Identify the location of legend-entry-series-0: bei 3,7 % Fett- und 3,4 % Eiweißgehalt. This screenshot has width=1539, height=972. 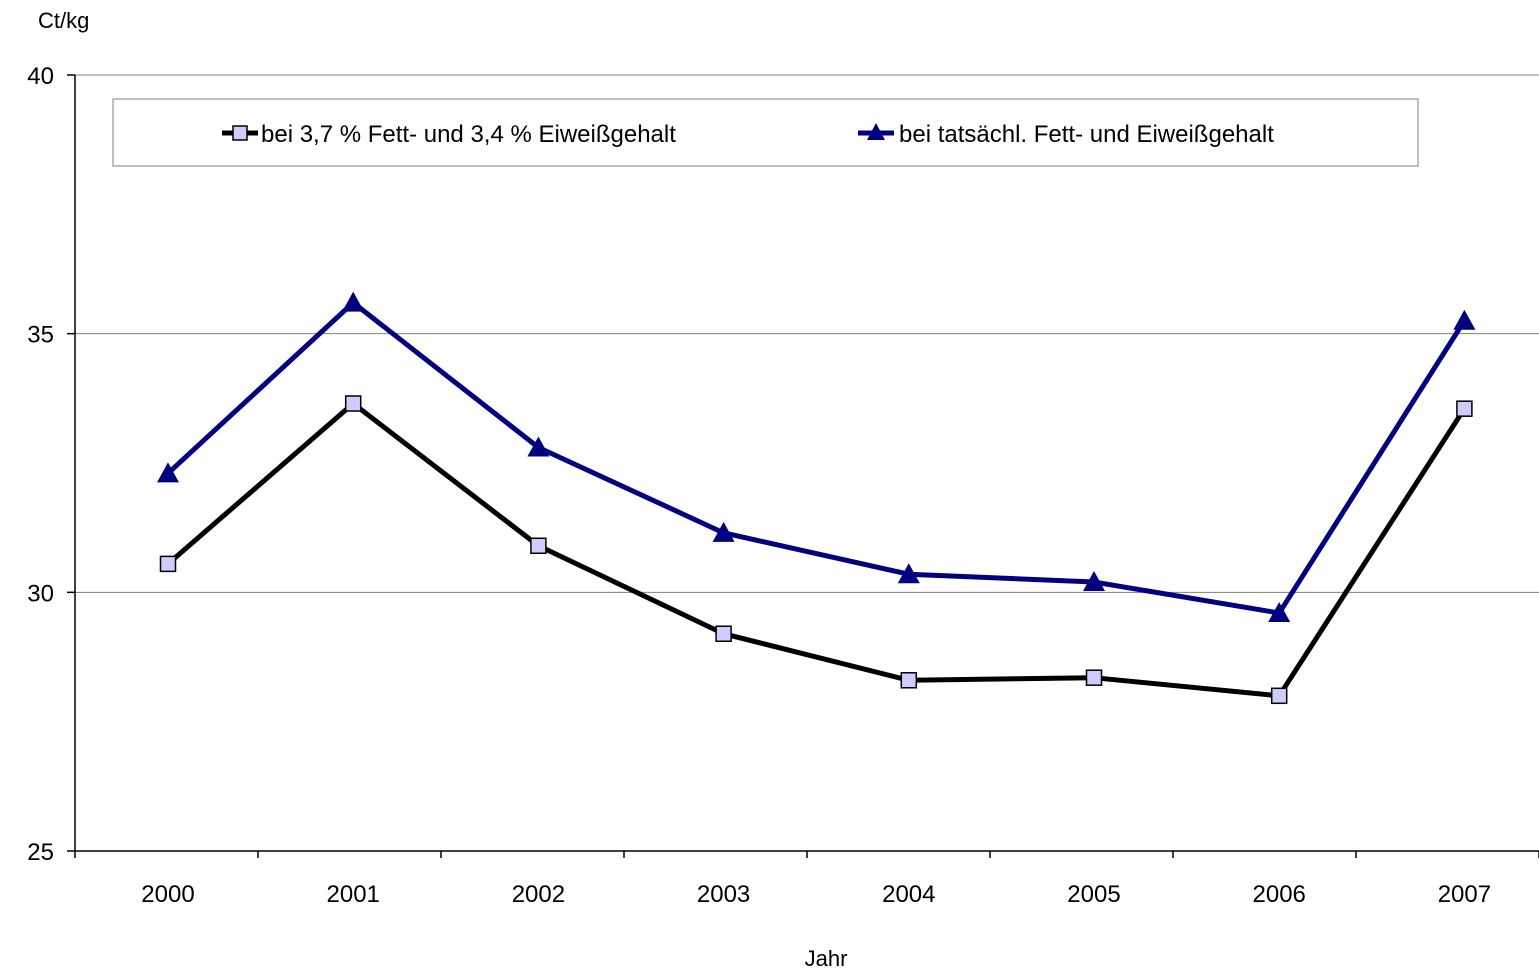
(449, 134).